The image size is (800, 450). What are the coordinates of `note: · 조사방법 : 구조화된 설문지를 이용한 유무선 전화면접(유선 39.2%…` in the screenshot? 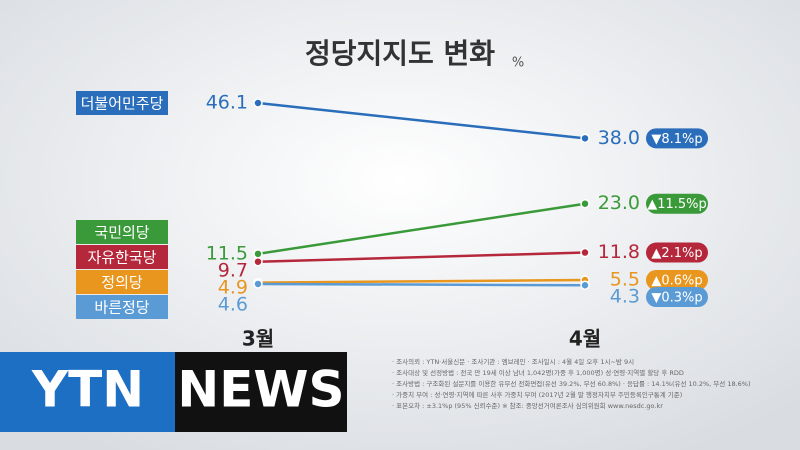 It's located at (571, 383).